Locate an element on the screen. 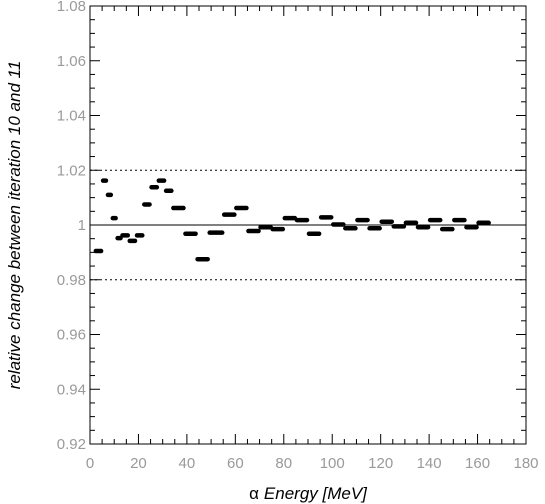  x-tick-label: 20 is located at coordinates (138, 463).